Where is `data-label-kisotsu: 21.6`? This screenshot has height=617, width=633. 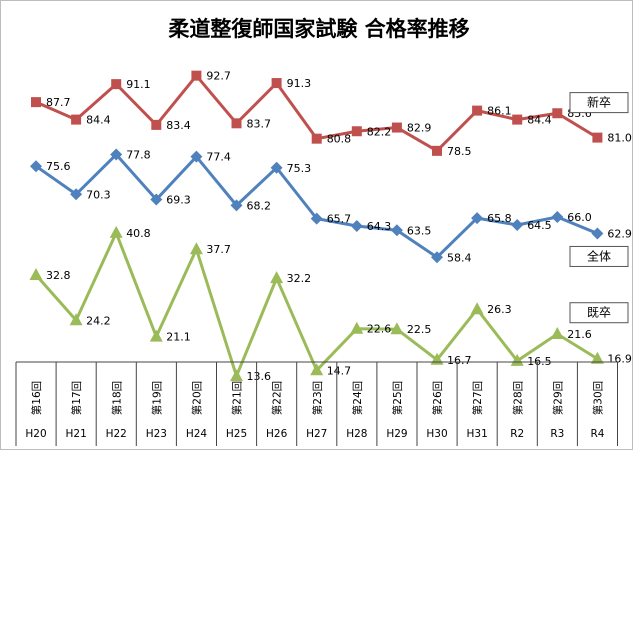
data-label-kisotsu: 21.6 is located at coordinates (579, 334).